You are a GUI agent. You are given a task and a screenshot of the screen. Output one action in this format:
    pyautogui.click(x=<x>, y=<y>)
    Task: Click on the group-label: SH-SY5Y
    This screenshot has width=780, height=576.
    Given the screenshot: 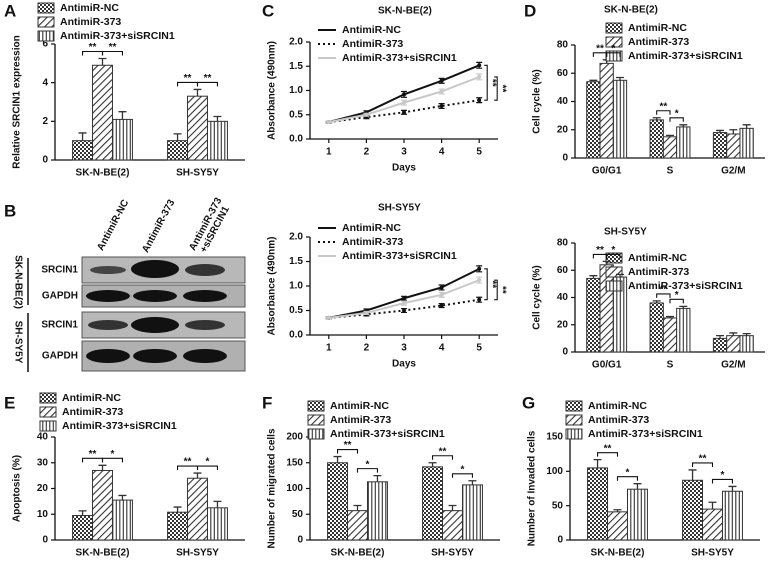 What is the action you would take?
    pyautogui.click(x=17, y=342)
    